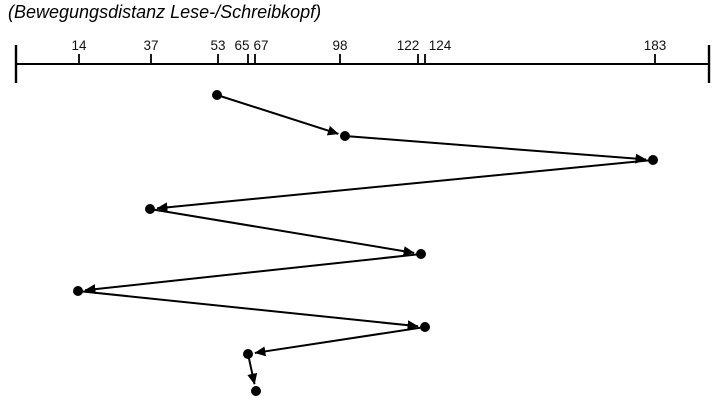  I want to click on axis-tick-label: 65, so click(241, 45).